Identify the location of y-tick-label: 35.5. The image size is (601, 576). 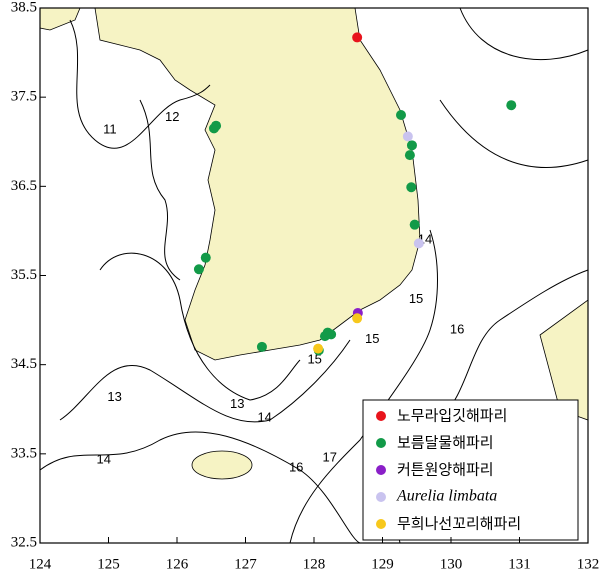
(24, 275).